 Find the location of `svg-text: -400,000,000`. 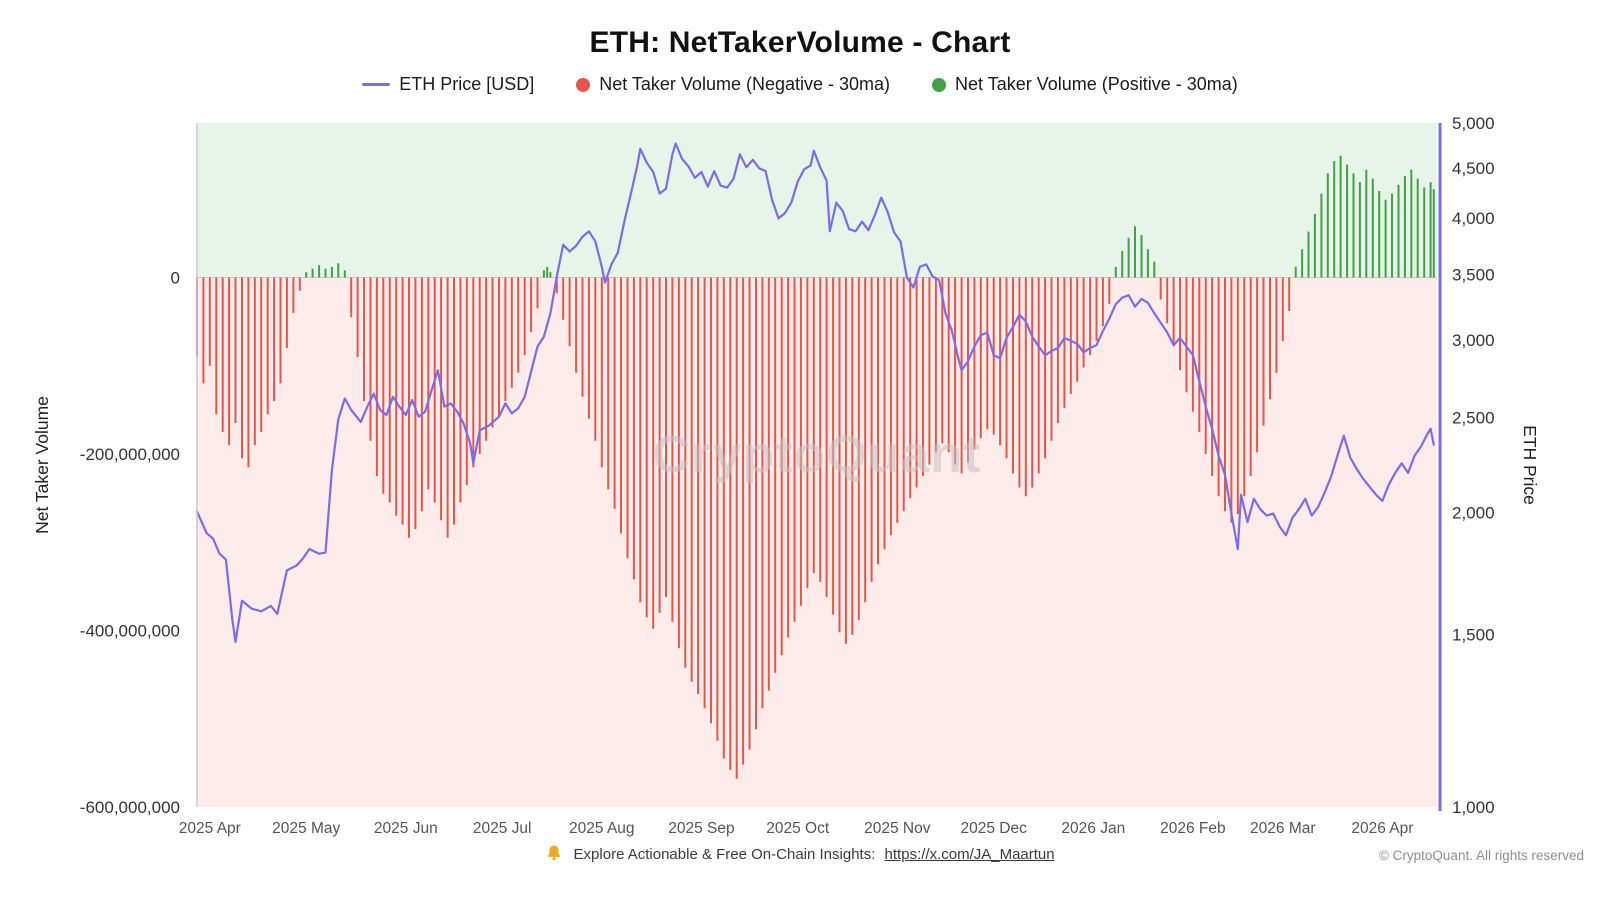

svg-text: -400,000,000 is located at coordinates (130, 630).